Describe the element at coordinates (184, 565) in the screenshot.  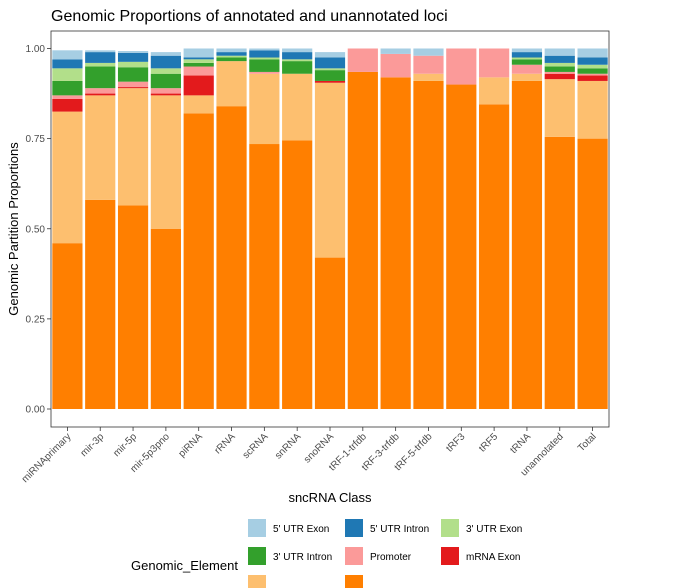
I see `legend-title: Genomic_Element` at that location.